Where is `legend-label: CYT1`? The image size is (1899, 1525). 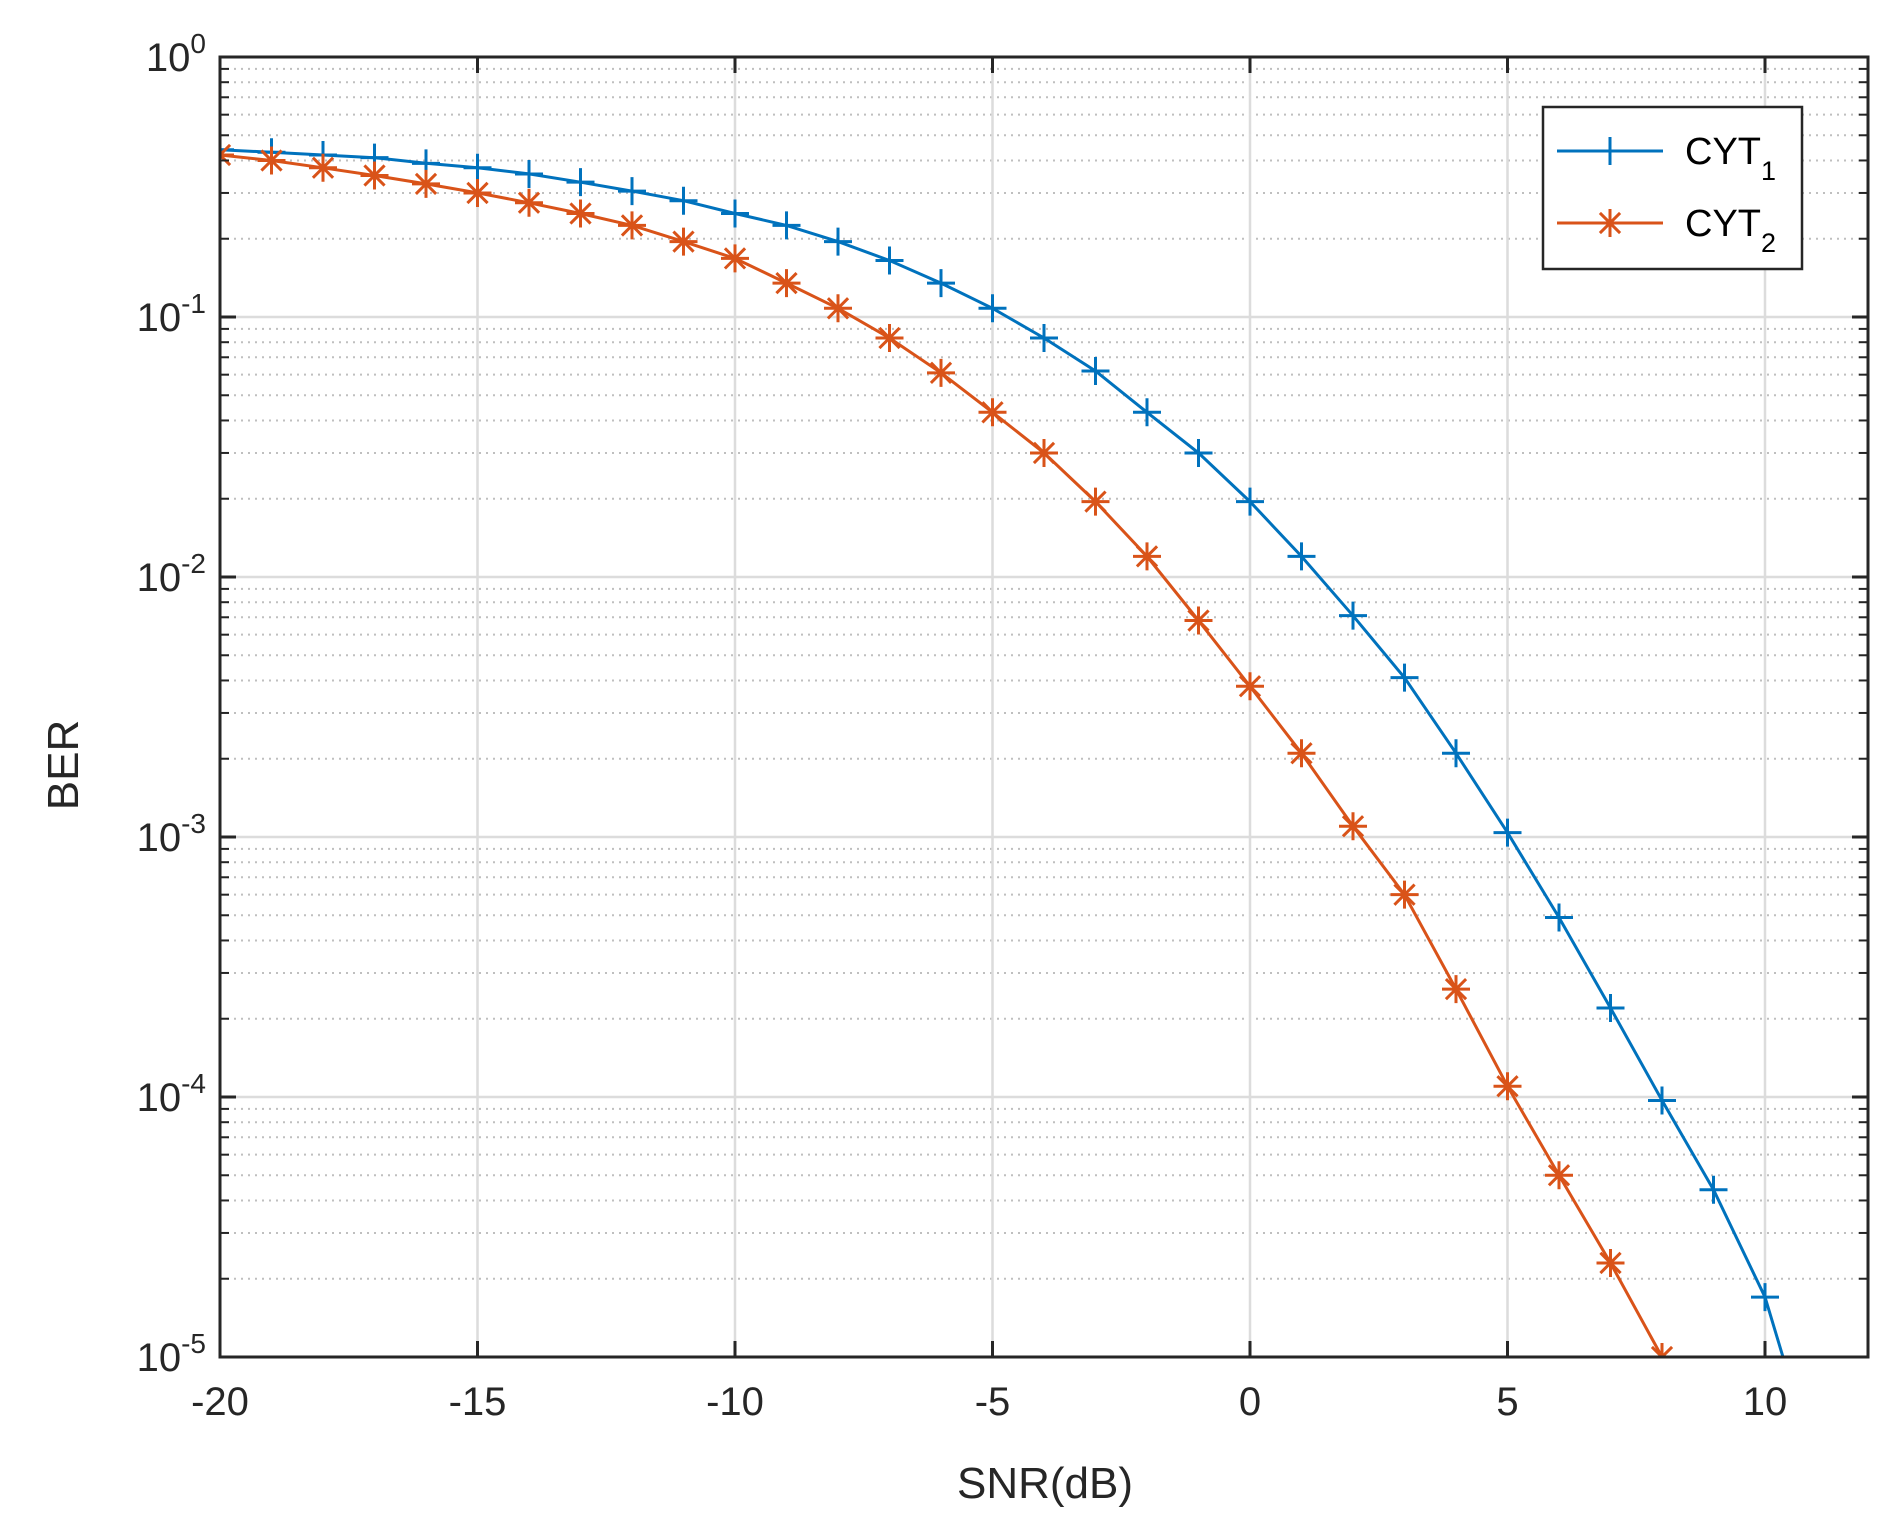 legend-label: CYT1 is located at coordinates (1730, 158).